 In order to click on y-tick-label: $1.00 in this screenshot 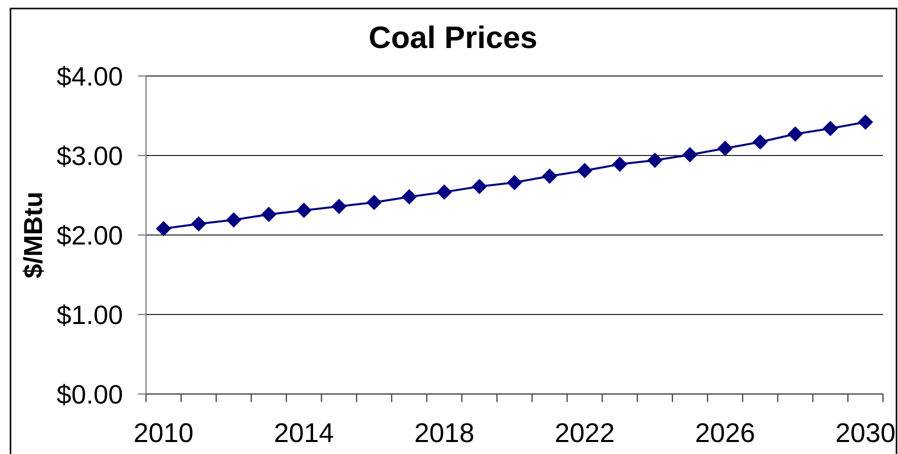, I will do `click(89, 315)`.